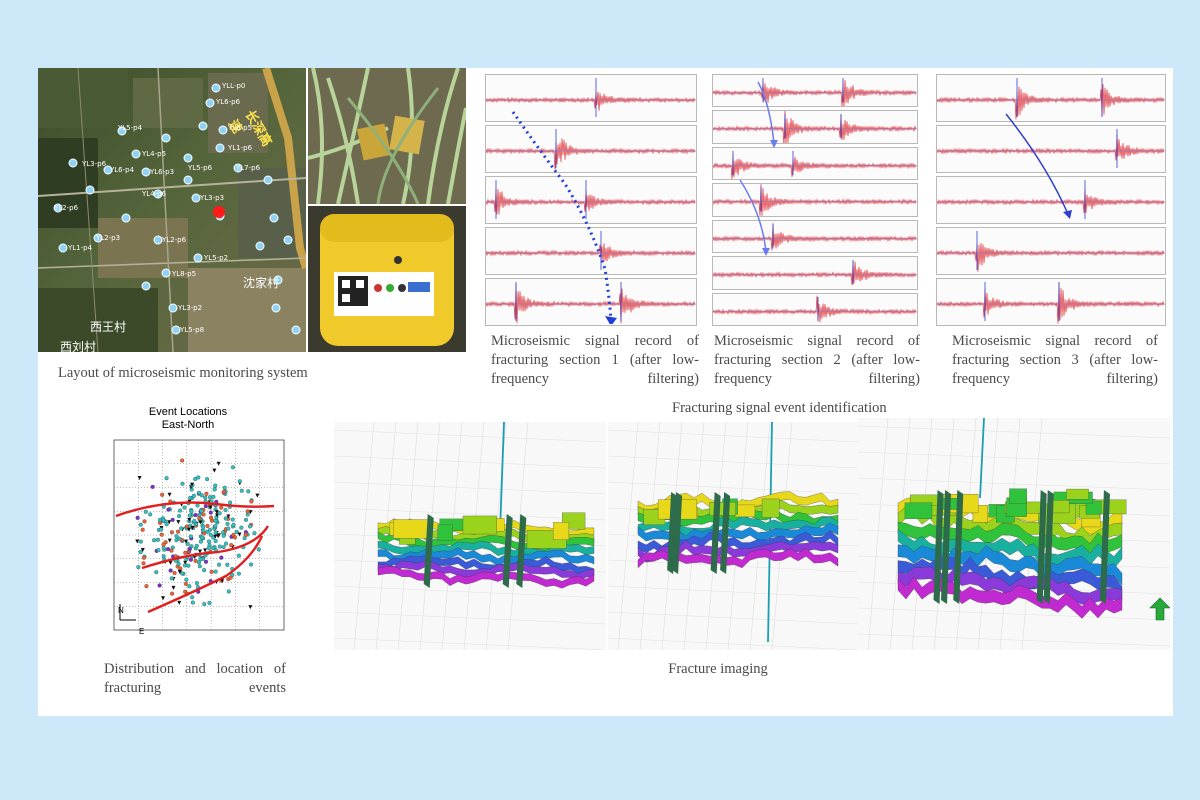 This screenshot has width=1200, height=800. What do you see at coordinates (184, 274) in the screenshot?
I see `station-label: YL8-p5` at bounding box center [184, 274].